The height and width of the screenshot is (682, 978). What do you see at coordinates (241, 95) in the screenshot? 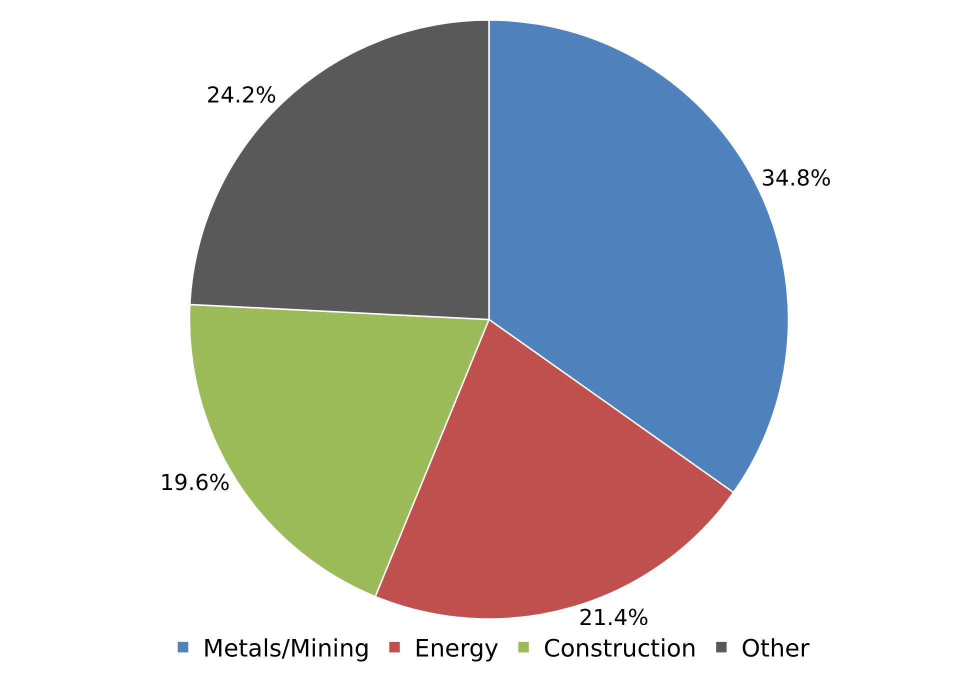
I see `data-label: 24.2%` at bounding box center [241, 95].